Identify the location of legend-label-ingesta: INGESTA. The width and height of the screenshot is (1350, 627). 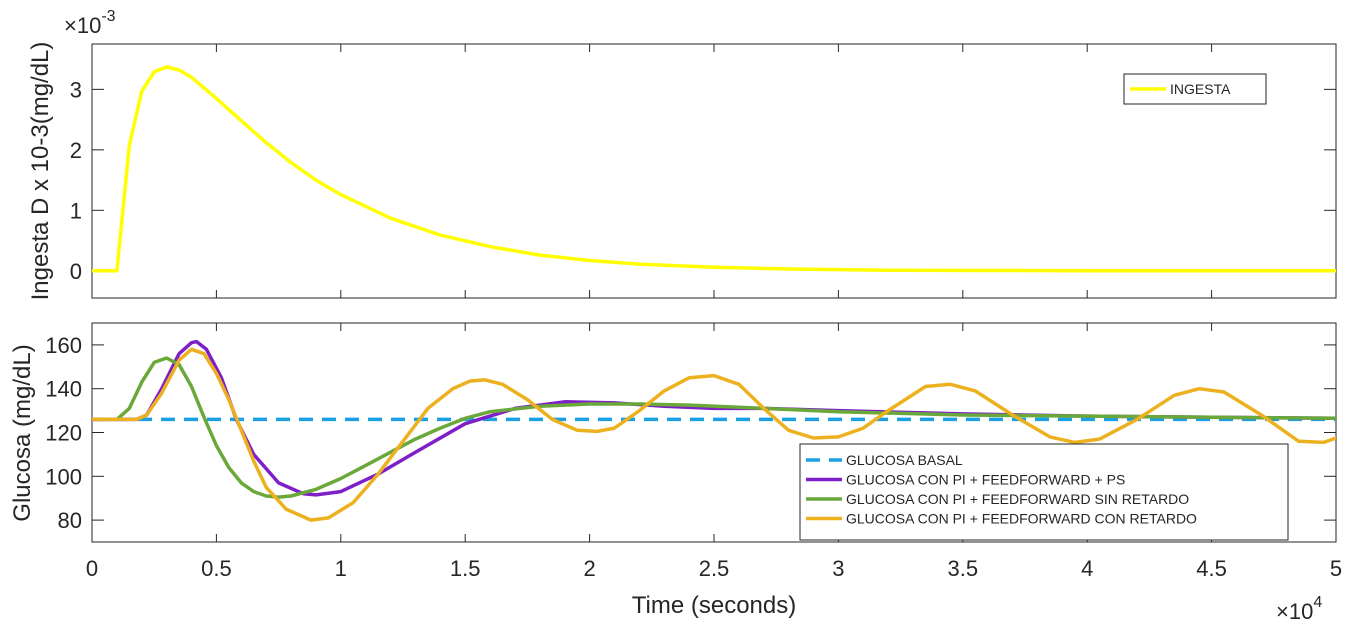
(1200, 89).